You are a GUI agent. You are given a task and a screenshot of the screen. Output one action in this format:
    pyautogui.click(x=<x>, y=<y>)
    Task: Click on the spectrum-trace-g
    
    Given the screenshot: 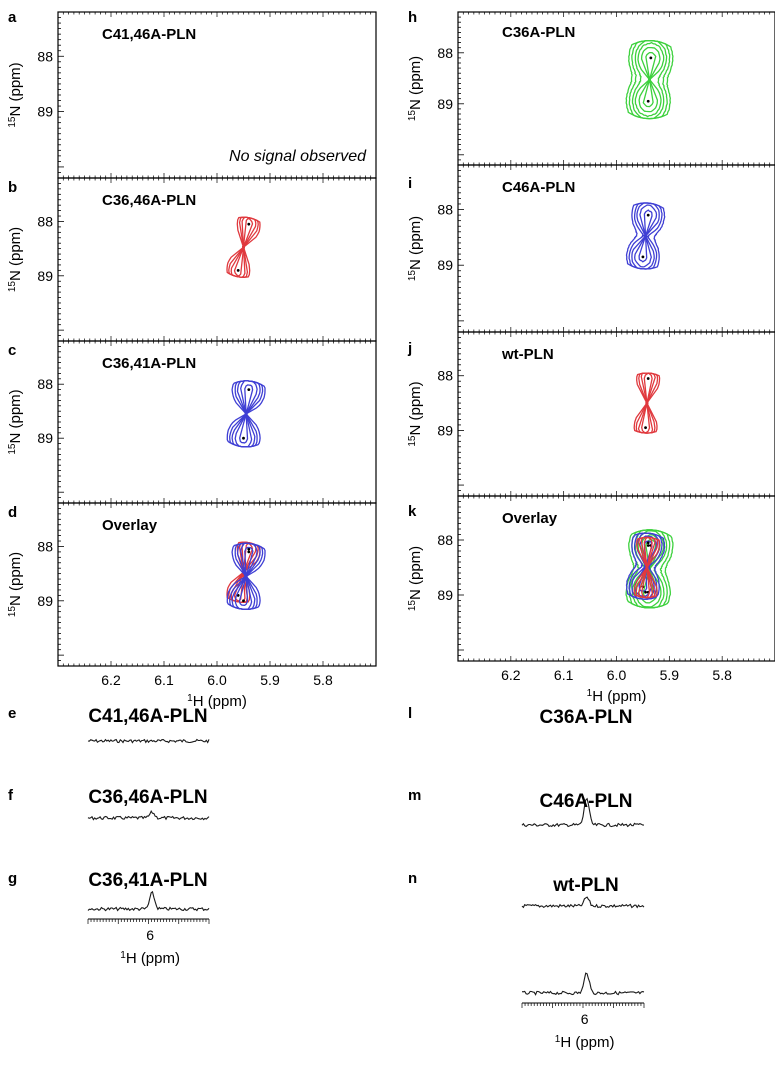 What is the action you would take?
    pyautogui.click(x=148, y=901)
    